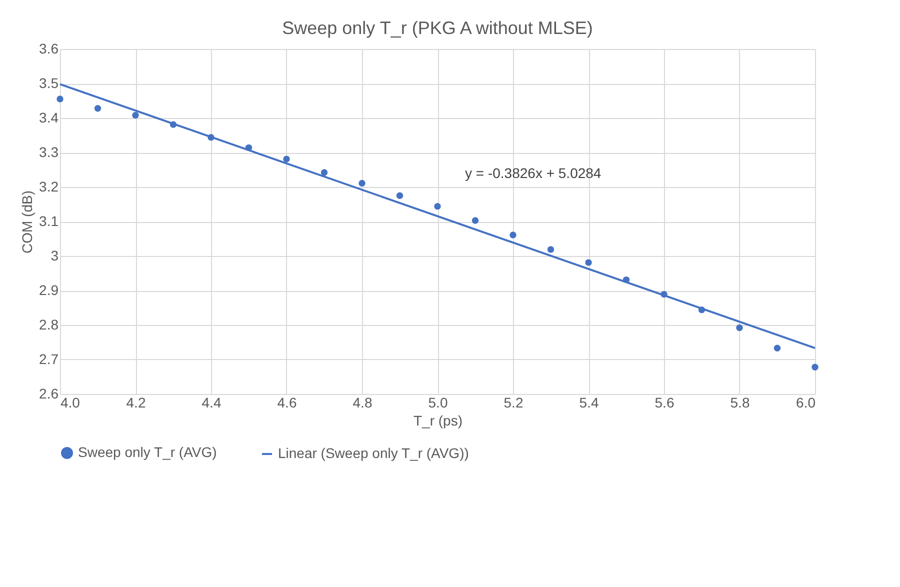 This screenshot has height=587, width=900. Describe the element at coordinates (70, 402) in the screenshot. I see `x-tick-label: 4.0` at that location.